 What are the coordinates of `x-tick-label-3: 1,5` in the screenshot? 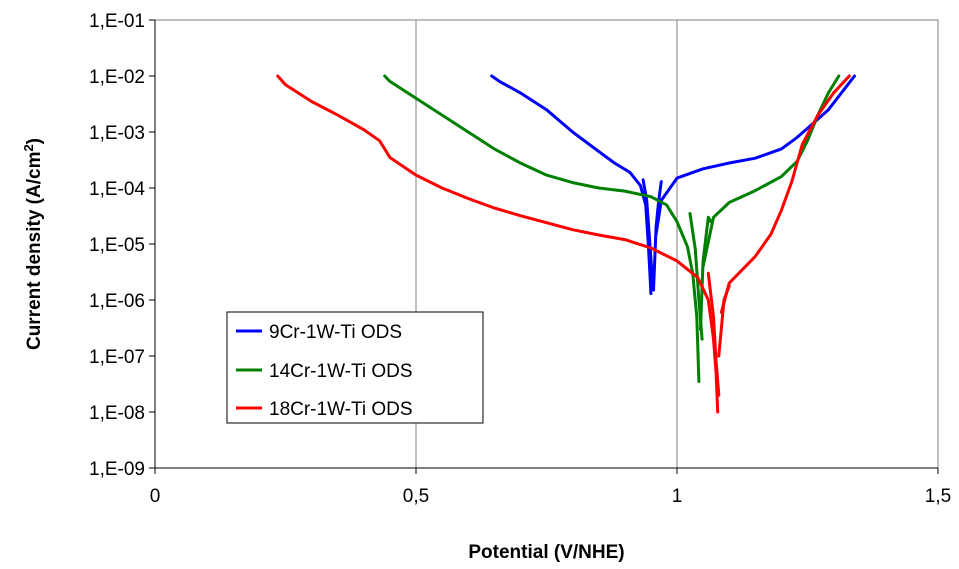 It's located at (938, 496).